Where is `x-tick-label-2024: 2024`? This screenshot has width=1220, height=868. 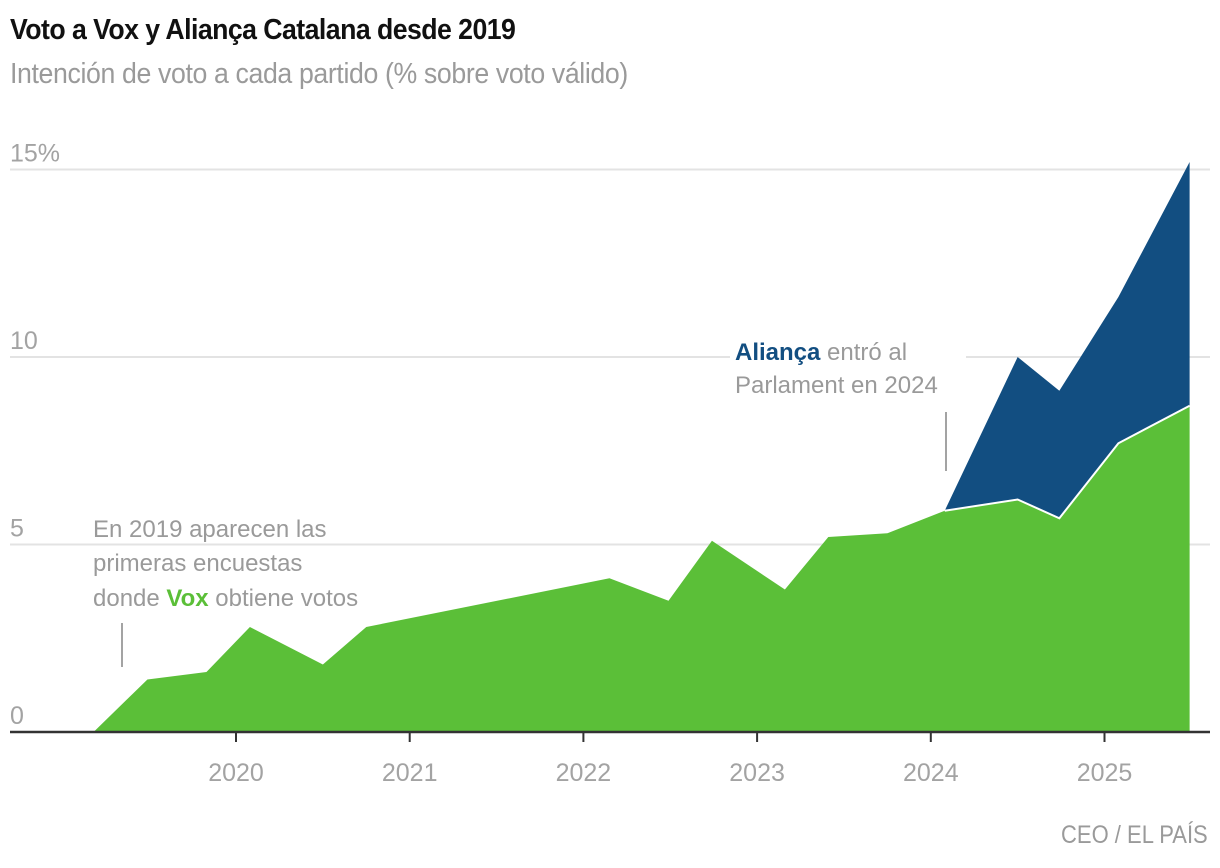 x-tick-label-2024: 2024 is located at coordinates (931, 773).